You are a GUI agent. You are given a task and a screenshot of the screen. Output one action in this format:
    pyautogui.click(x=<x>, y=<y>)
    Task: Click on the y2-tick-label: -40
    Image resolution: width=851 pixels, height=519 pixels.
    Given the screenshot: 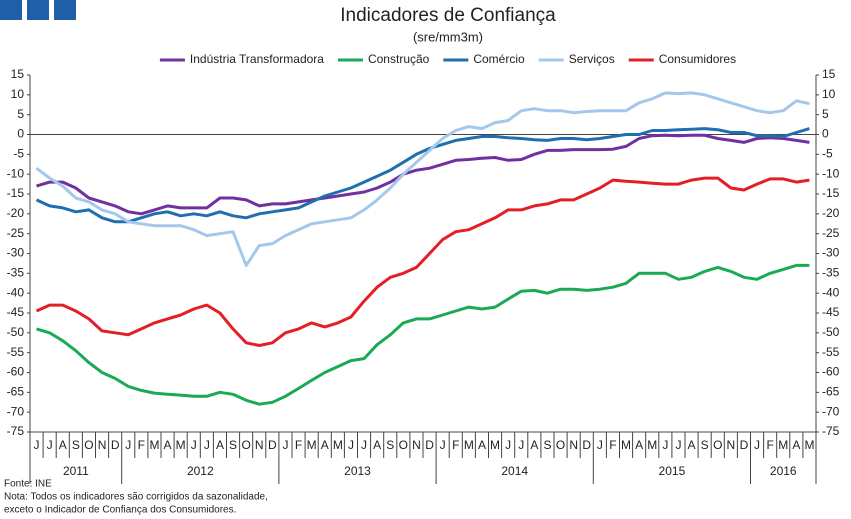 What is the action you would take?
    pyautogui.click(x=831, y=292)
    